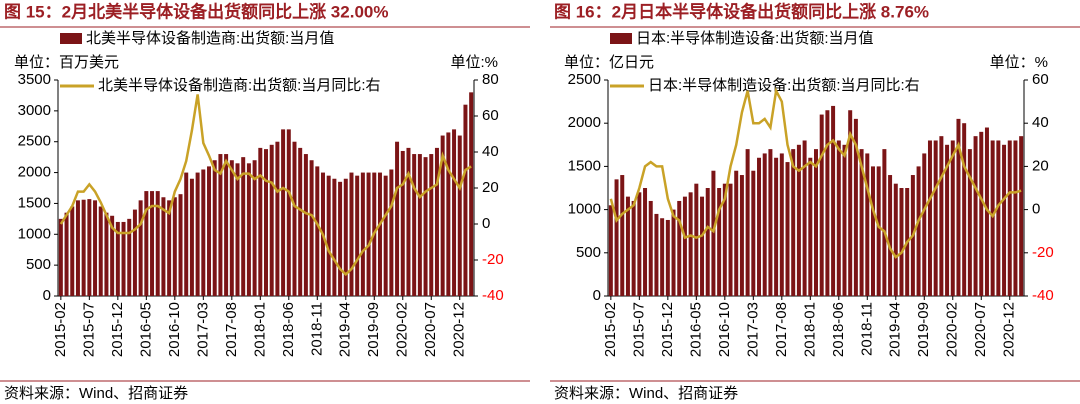 Image resolution: width=1080 pixels, height=404 pixels. I want to click on y-unit: 单位：百万美元, so click(66, 62).